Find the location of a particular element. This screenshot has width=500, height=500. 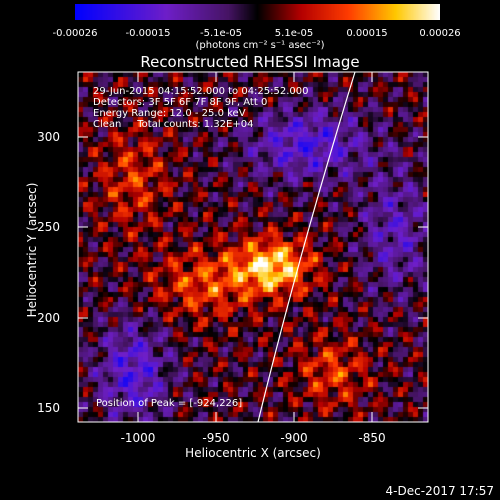

info-clean-counts: Clean Total counts: 1.32E+04 is located at coordinates (173, 124).